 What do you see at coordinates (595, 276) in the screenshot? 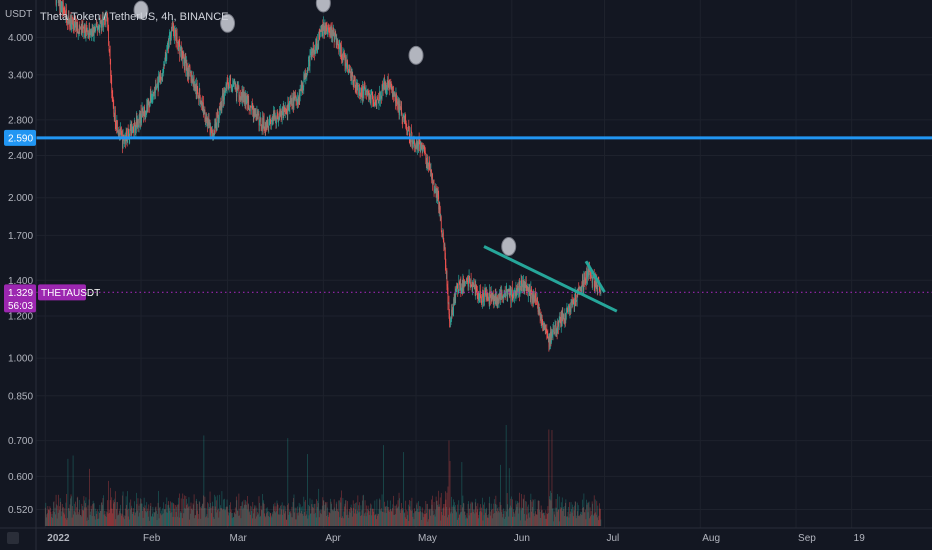
I see `breakout-arrow-line` at bounding box center [595, 276].